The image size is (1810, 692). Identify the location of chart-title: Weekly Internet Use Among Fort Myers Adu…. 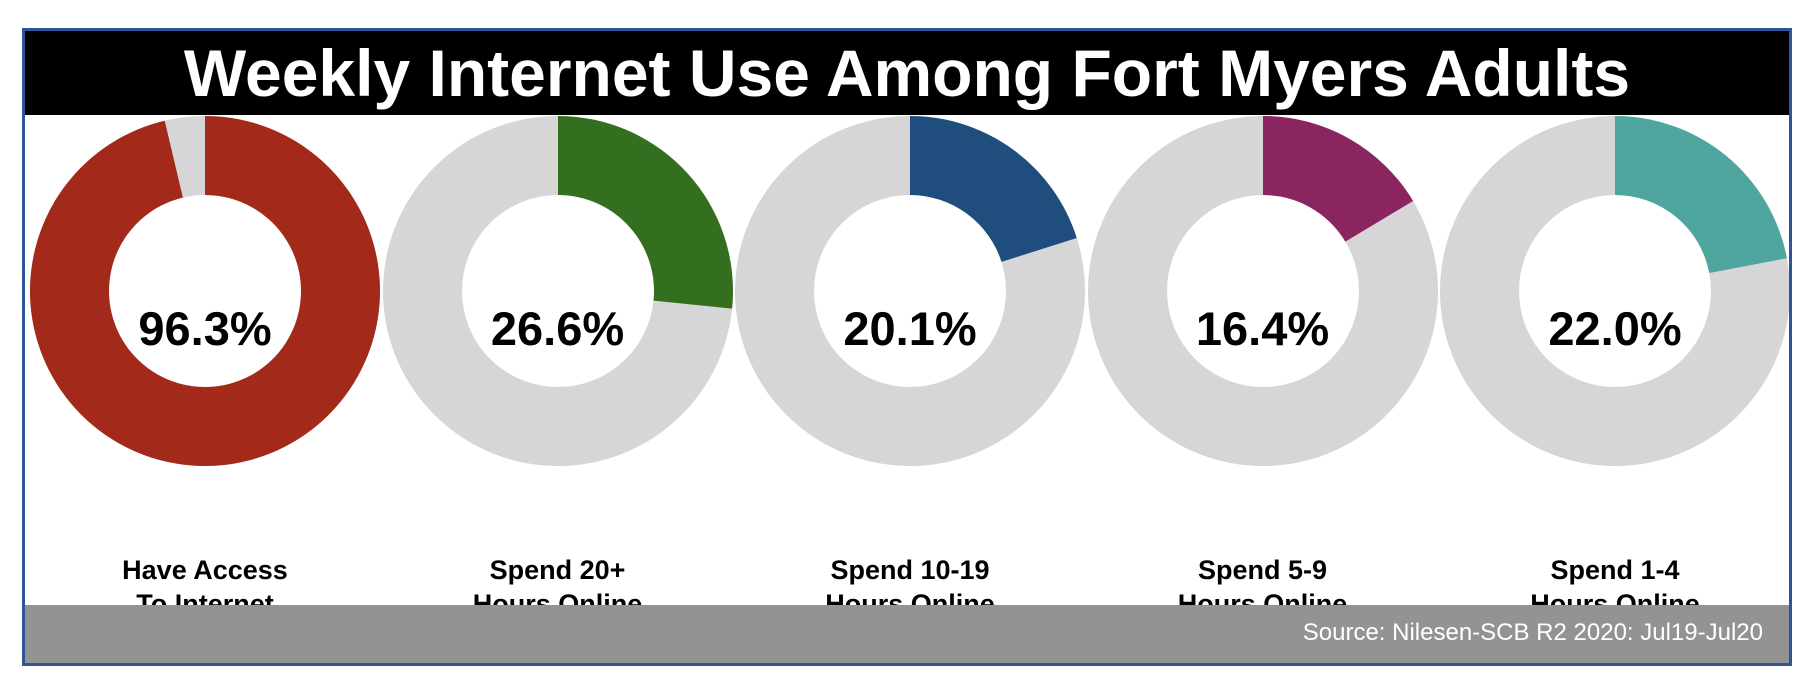
(907, 73).